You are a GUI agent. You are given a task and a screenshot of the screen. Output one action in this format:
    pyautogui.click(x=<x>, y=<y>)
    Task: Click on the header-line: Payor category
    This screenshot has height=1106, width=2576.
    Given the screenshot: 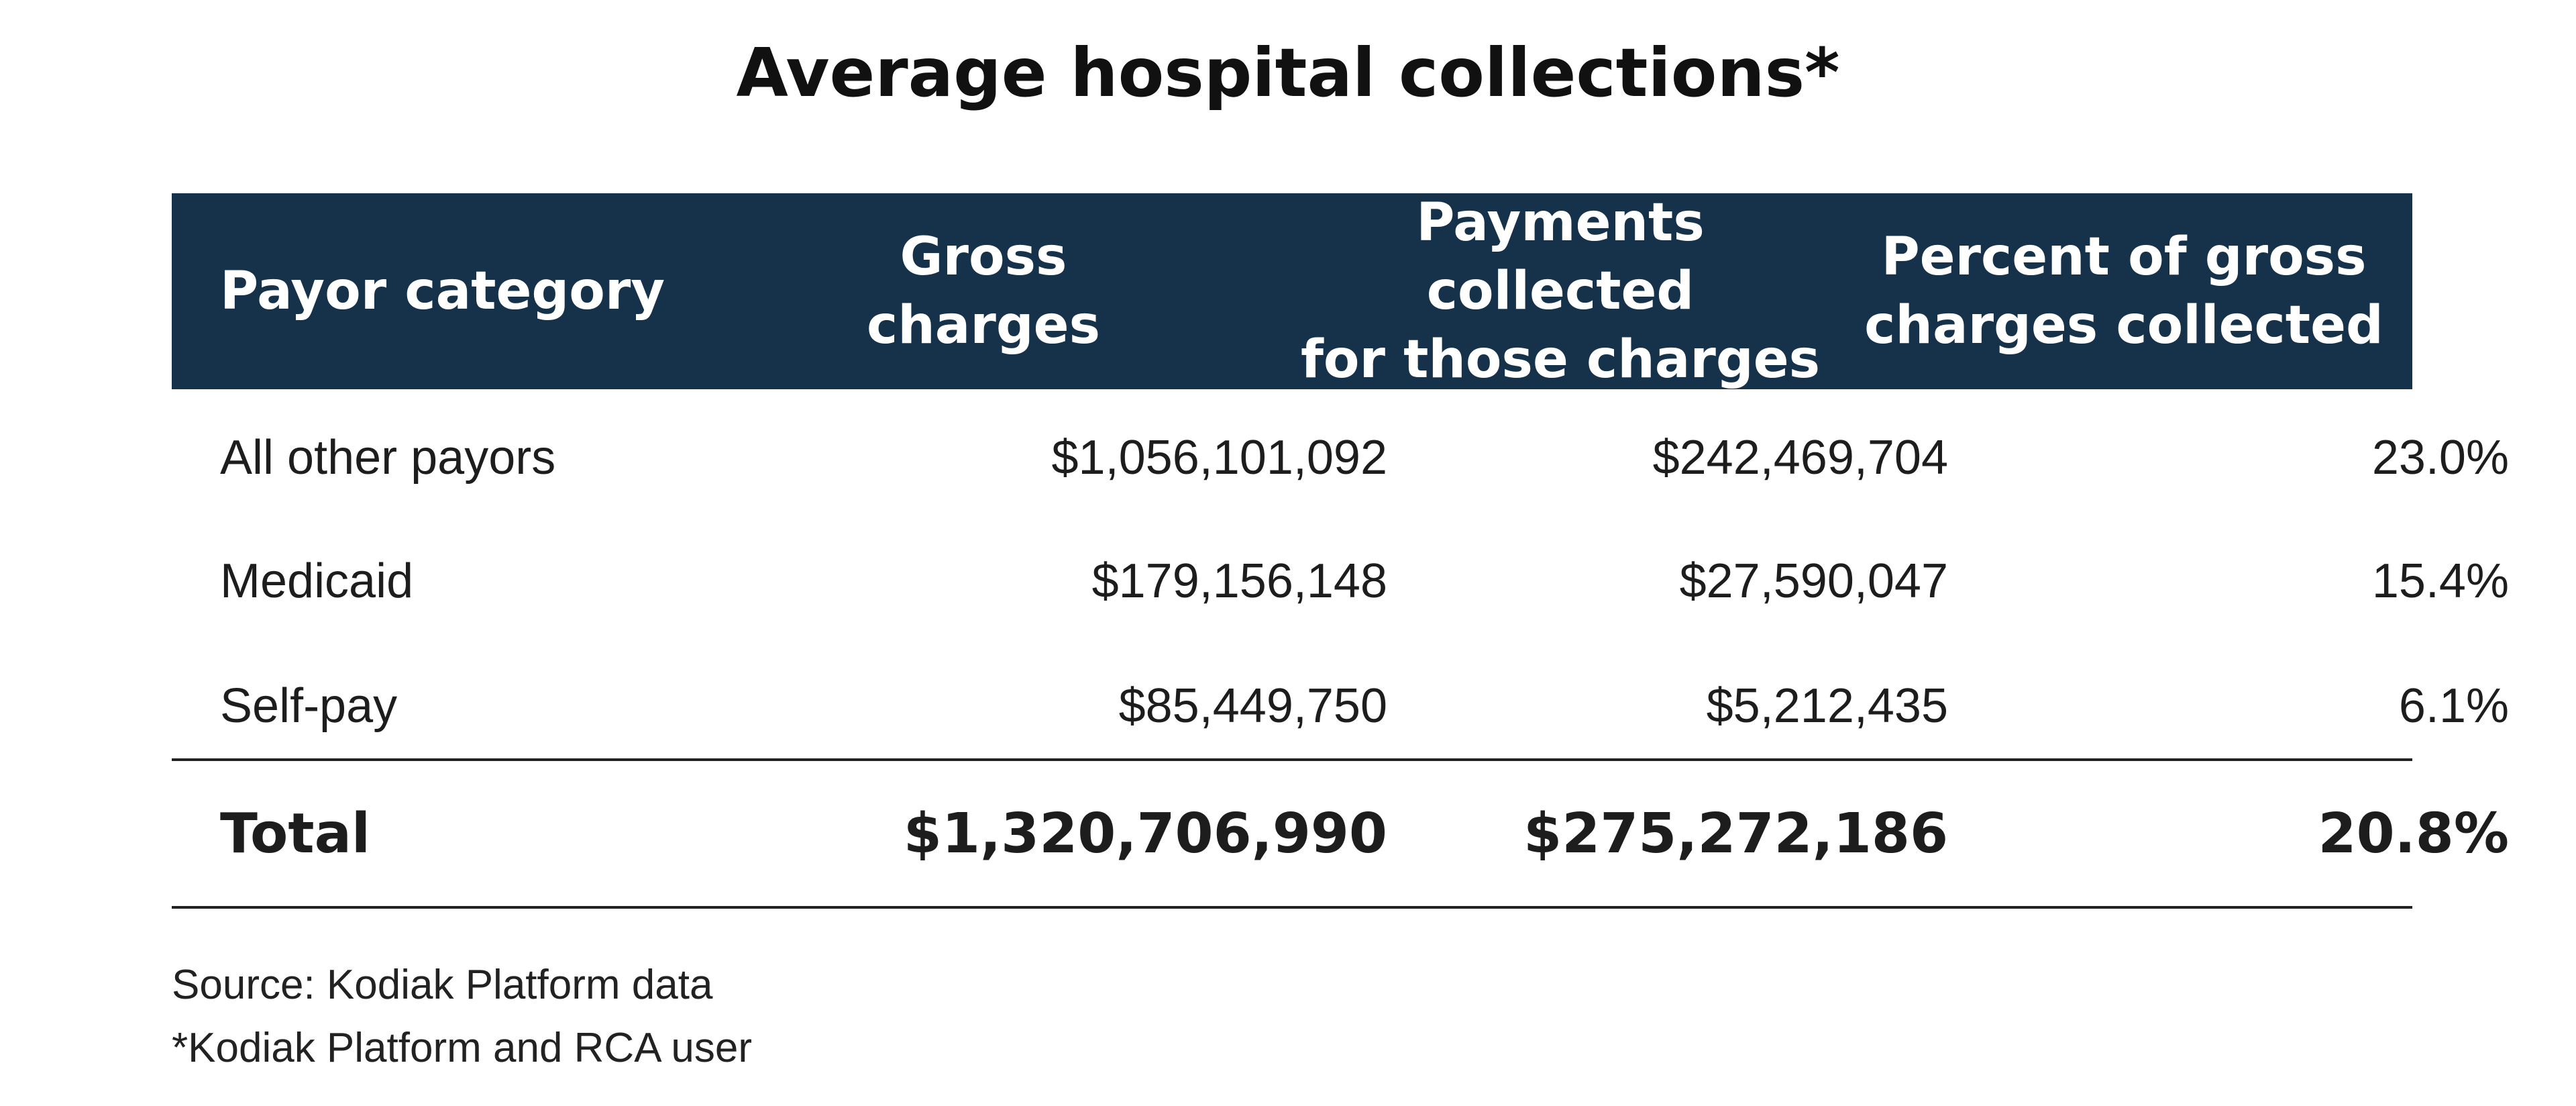 What is the action you would take?
    pyautogui.click(x=442, y=291)
    